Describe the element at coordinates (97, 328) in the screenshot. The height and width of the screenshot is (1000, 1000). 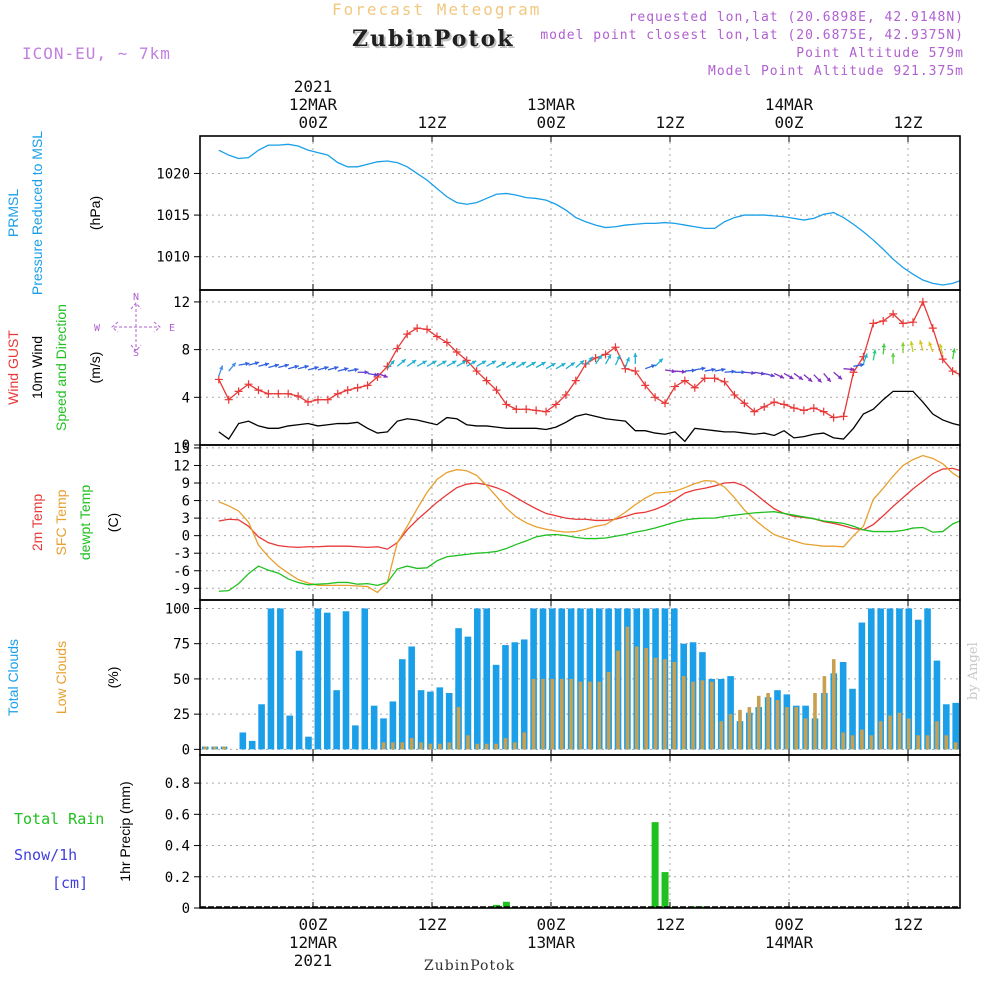
I see `compass-w: W` at that location.